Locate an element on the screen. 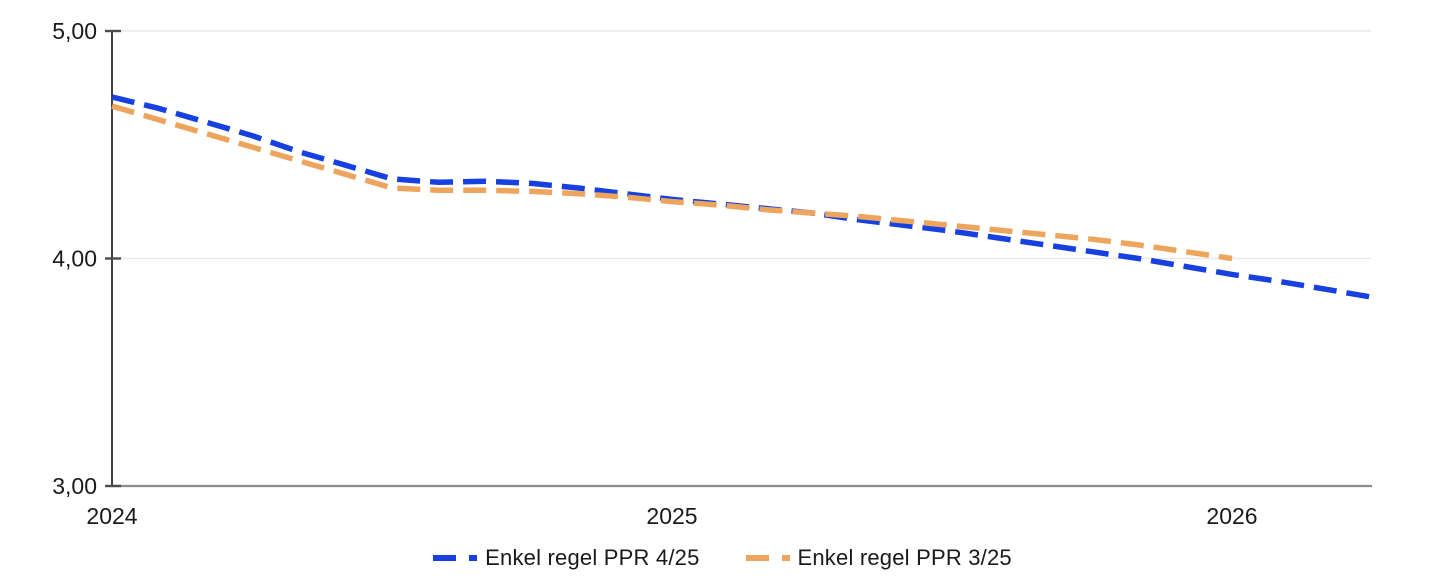 The height and width of the screenshot is (582, 1445). y-tick-label: 4,00 is located at coordinates (74, 259).